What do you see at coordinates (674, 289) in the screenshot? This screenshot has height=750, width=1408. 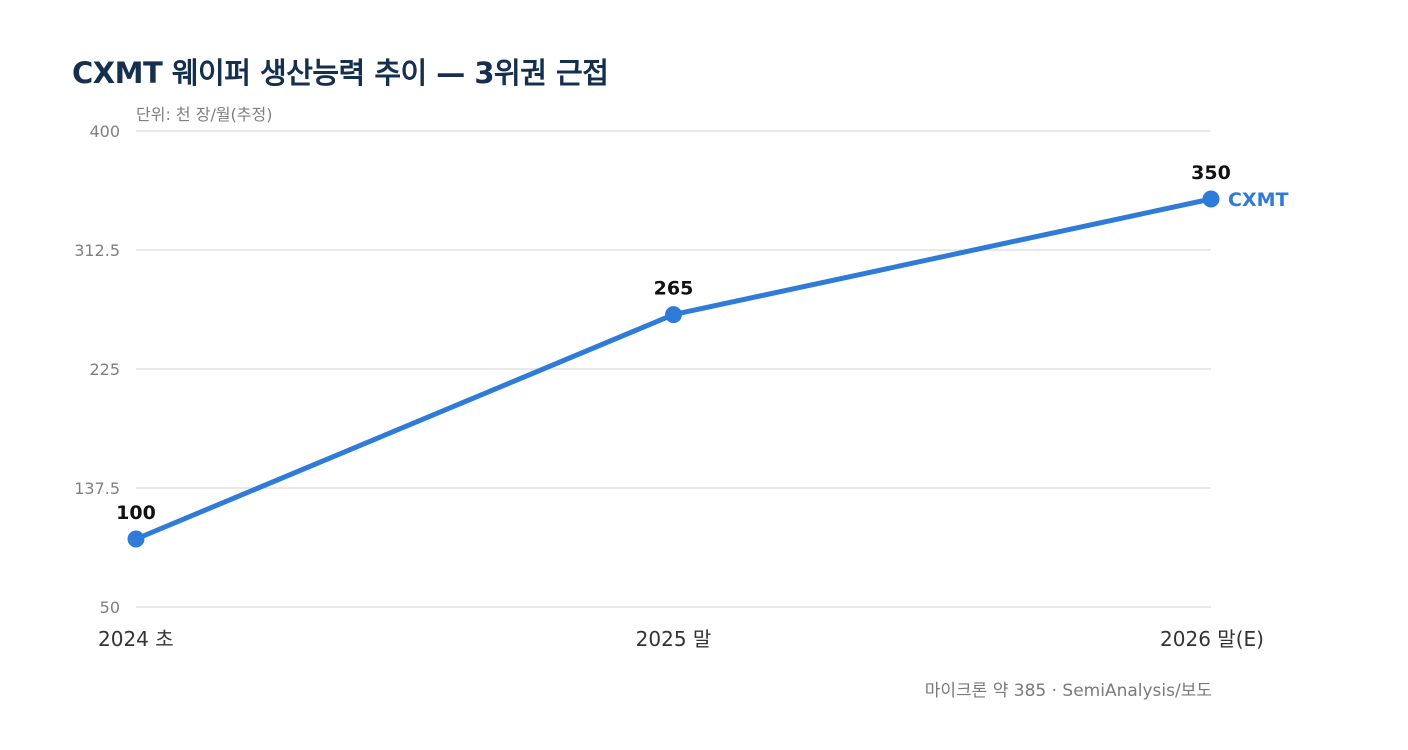 I see `data-label: 265` at bounding box center [674, 289].